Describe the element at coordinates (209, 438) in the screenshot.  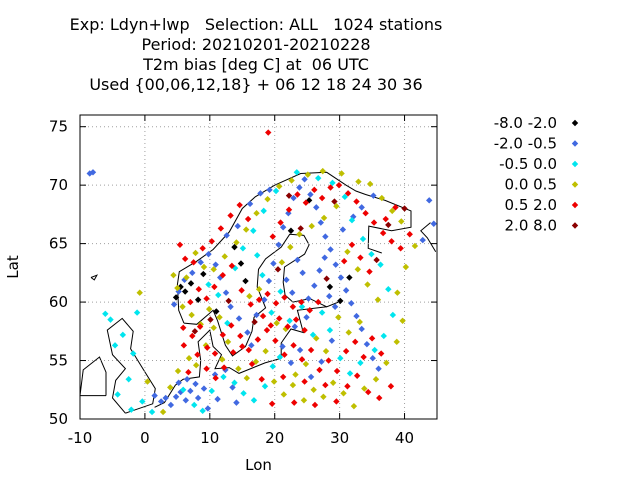
I see `x-tick-label: 10` at that location.